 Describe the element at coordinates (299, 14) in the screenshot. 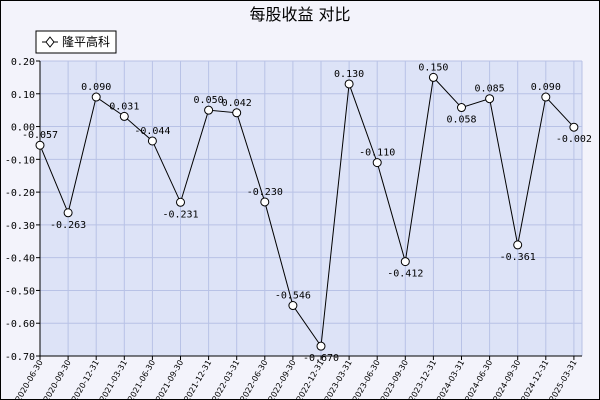

I see `chart-title: 每股收益 对比` at that location.